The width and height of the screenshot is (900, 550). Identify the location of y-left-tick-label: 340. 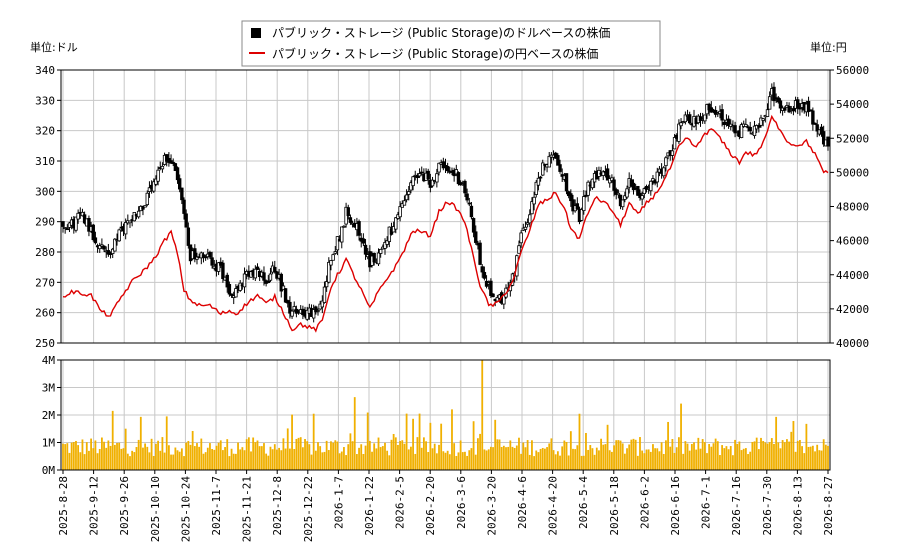
(45, 70).